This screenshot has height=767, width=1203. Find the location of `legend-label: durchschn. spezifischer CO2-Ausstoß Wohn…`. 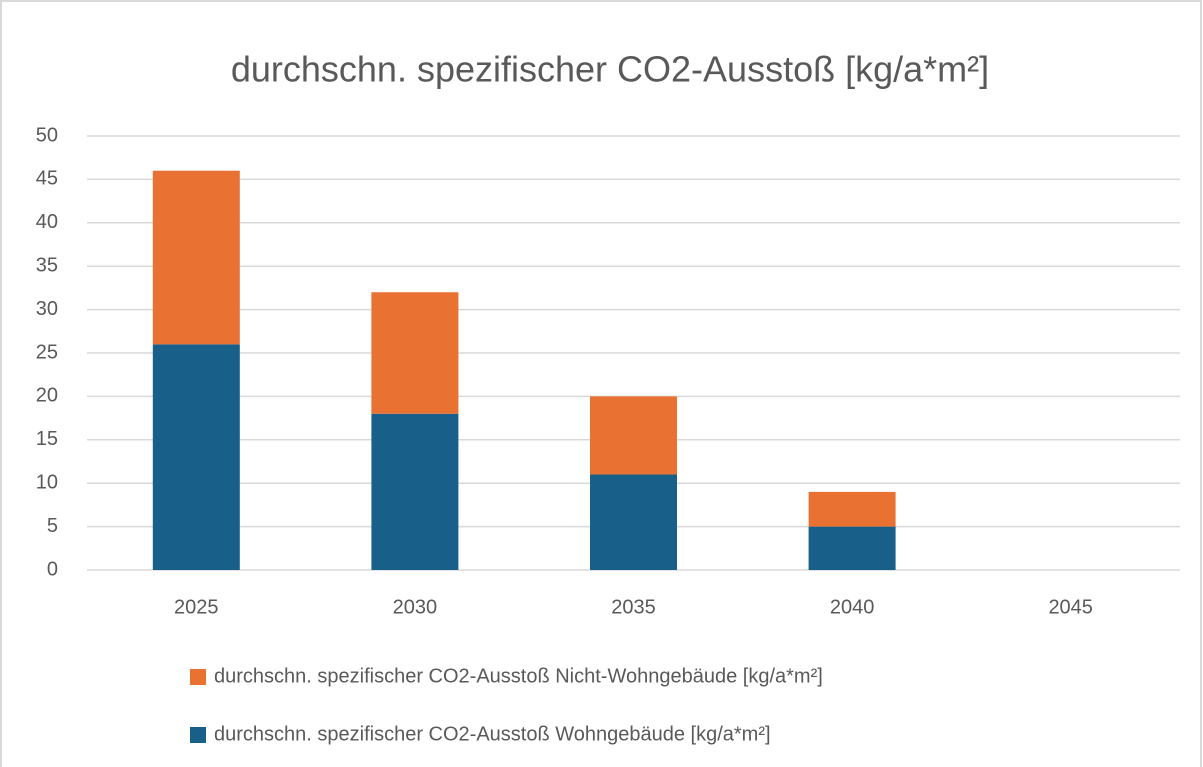

legend-label: durchschn. spezifischer CO2-Ausstoß Wohn… is located at coordinates (492, 734).